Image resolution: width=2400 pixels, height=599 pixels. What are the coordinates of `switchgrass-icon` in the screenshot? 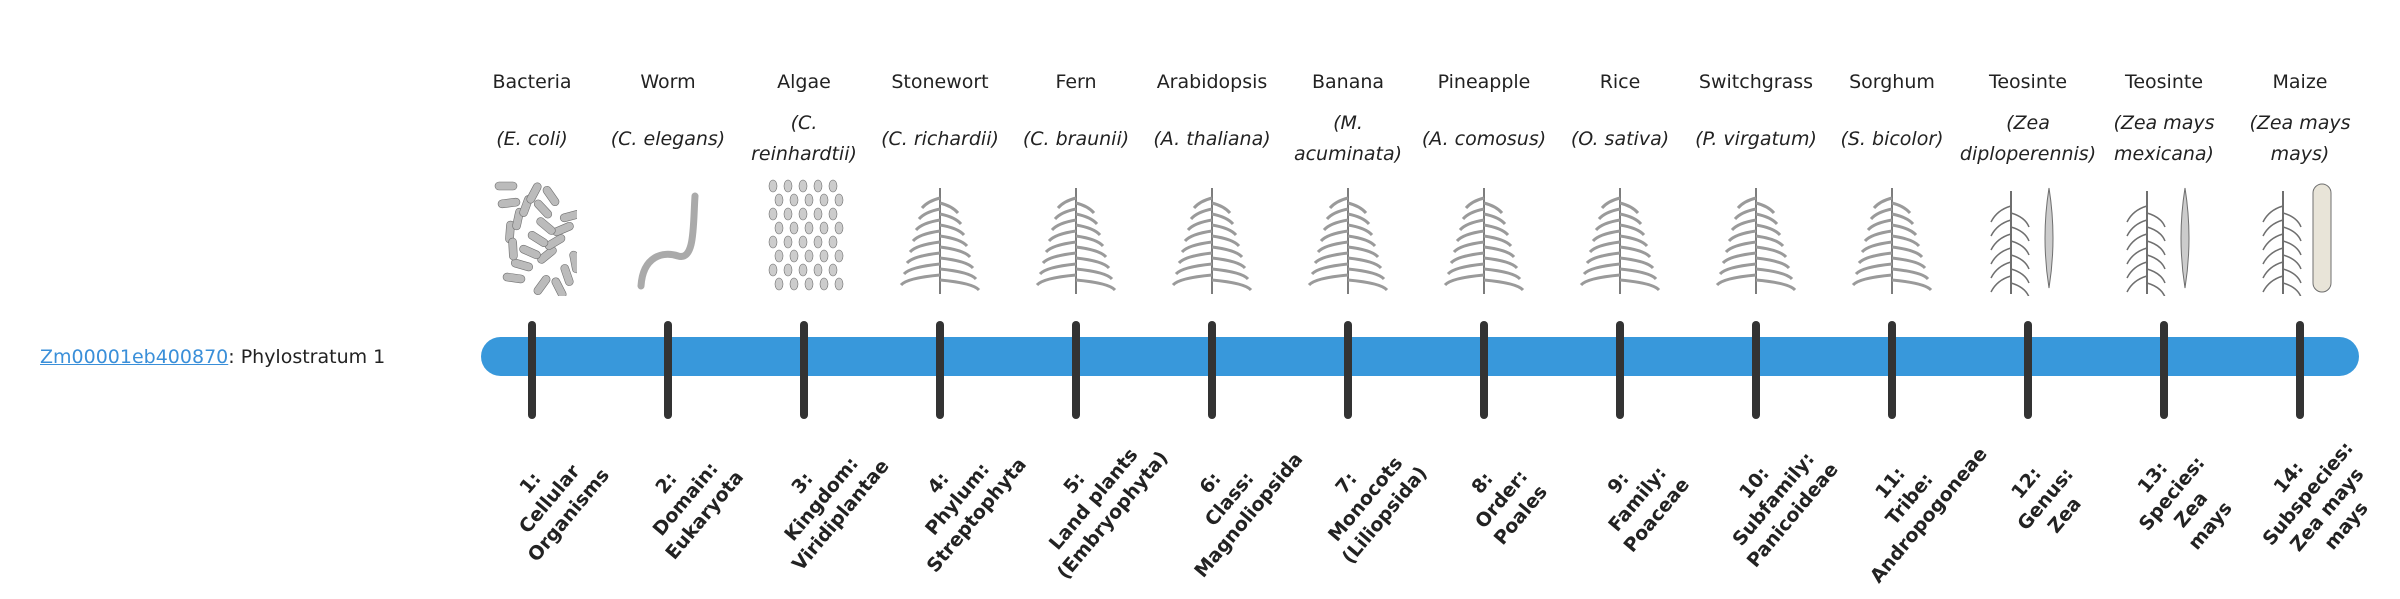 It's located at (1756, 236).